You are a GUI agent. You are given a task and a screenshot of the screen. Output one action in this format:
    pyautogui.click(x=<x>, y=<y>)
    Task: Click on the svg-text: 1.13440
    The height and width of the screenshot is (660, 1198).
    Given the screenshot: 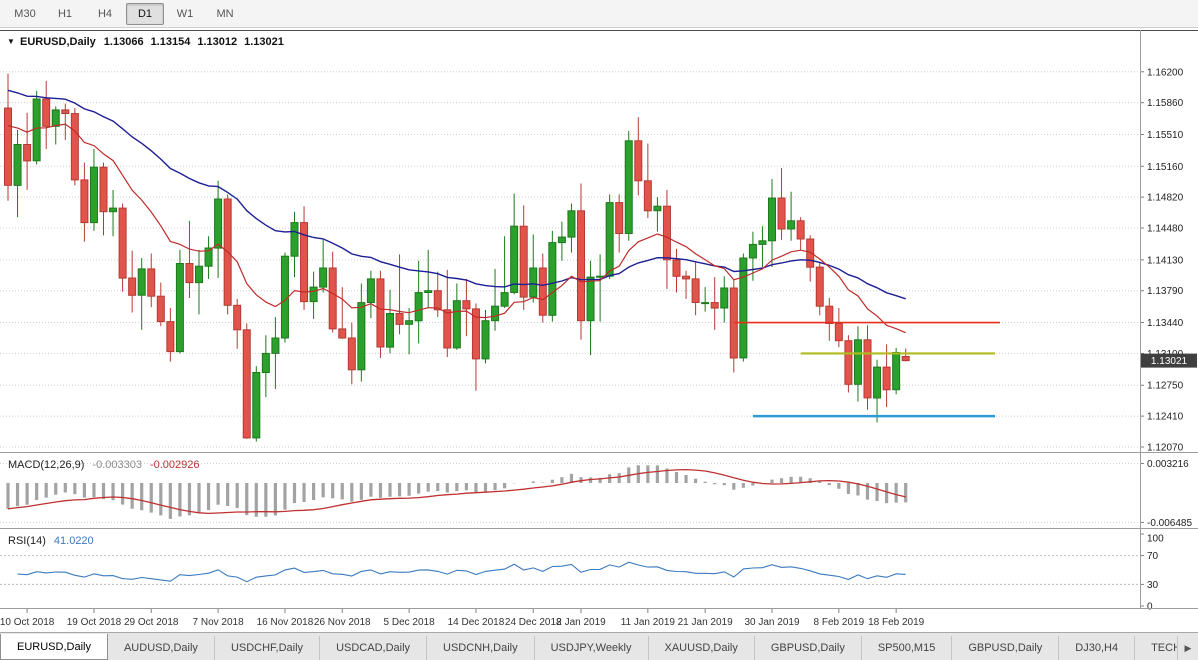 What is the action you would take?
    pyautogui.click(x=1165, y=323)
    